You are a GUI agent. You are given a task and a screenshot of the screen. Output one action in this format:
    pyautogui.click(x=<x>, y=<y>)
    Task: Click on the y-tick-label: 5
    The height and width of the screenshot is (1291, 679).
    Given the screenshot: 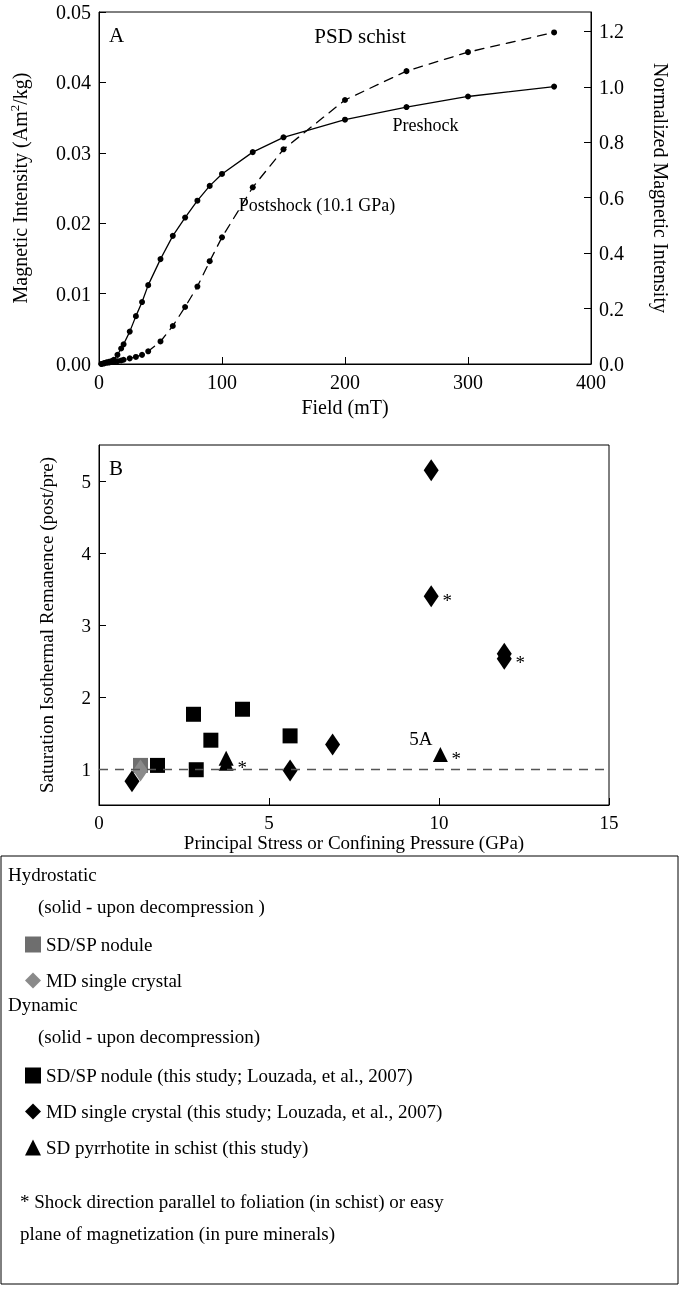 What is the action you would take?
    pyautogui.click(x=86, y=481)
    